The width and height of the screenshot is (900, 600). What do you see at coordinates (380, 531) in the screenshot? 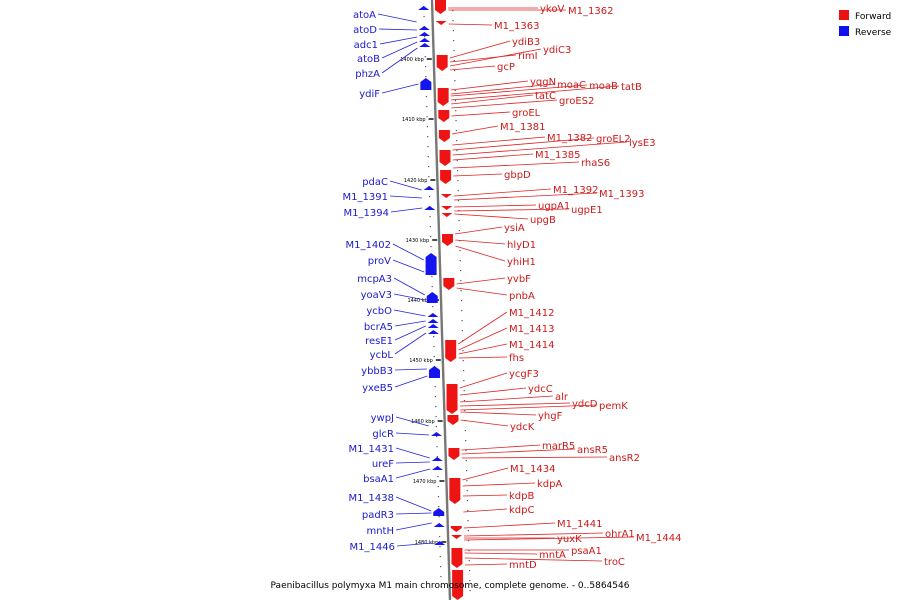
I see `reverse-gene-label-mnth: mntH` at bounding box center [380, 531].